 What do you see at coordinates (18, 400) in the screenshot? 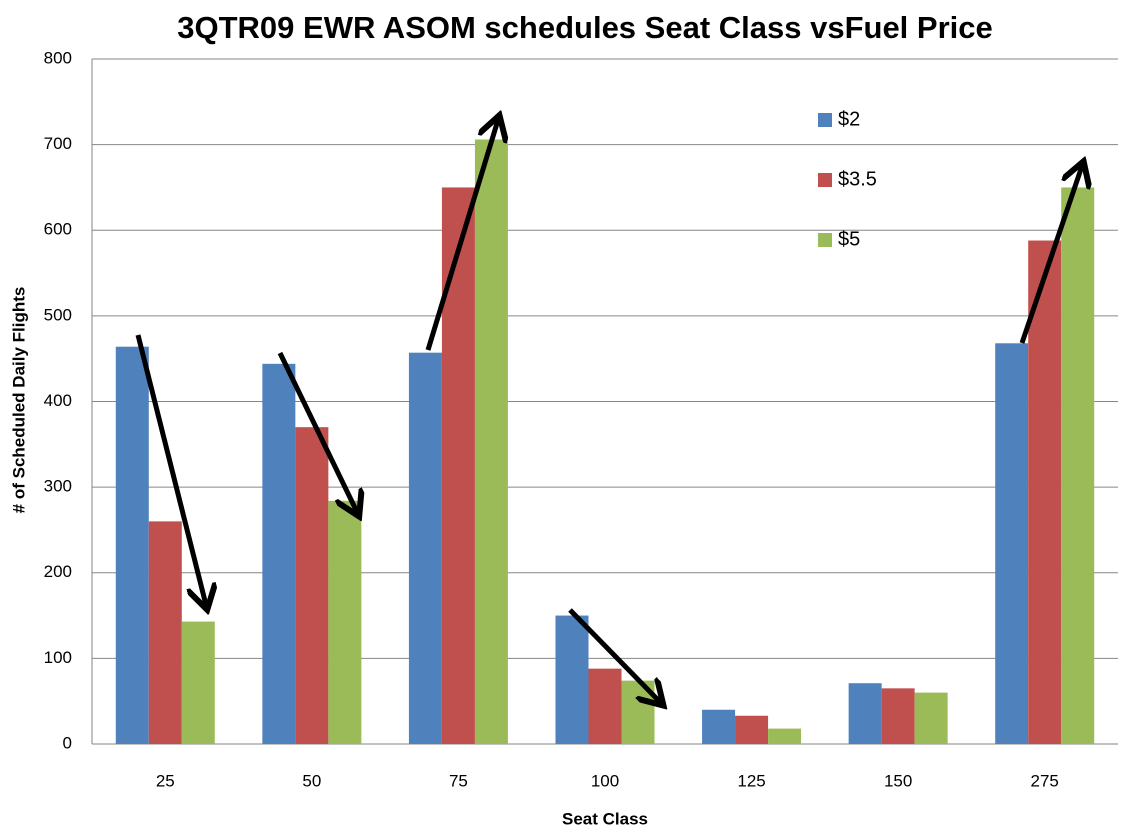
I see `y-axis-label: # of Scheduled Daily Flights` at bounding box center [18, 400].